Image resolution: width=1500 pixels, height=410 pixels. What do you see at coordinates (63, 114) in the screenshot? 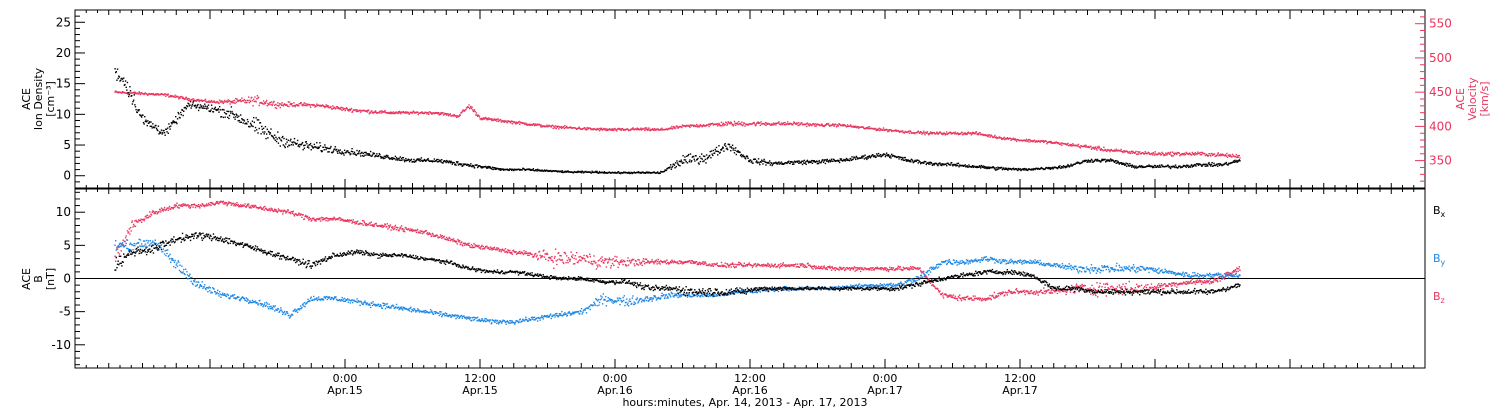
I see `density-tick-label: 10` at bounding box center [63, 114].